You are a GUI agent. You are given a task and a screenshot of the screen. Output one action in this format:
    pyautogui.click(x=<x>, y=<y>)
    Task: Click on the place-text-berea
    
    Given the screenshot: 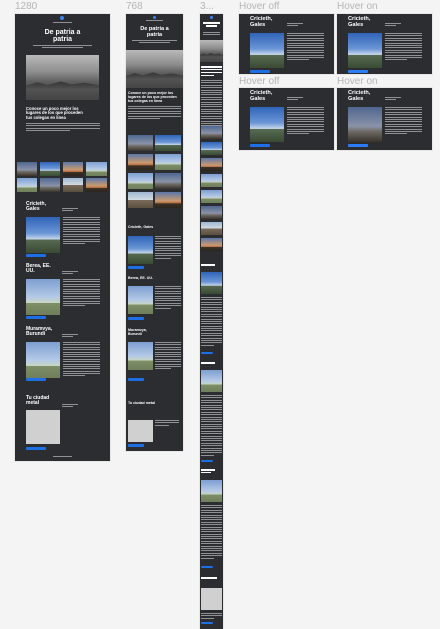 What is the action you would take?
    pyautogui.click(x=211, y=426)
    